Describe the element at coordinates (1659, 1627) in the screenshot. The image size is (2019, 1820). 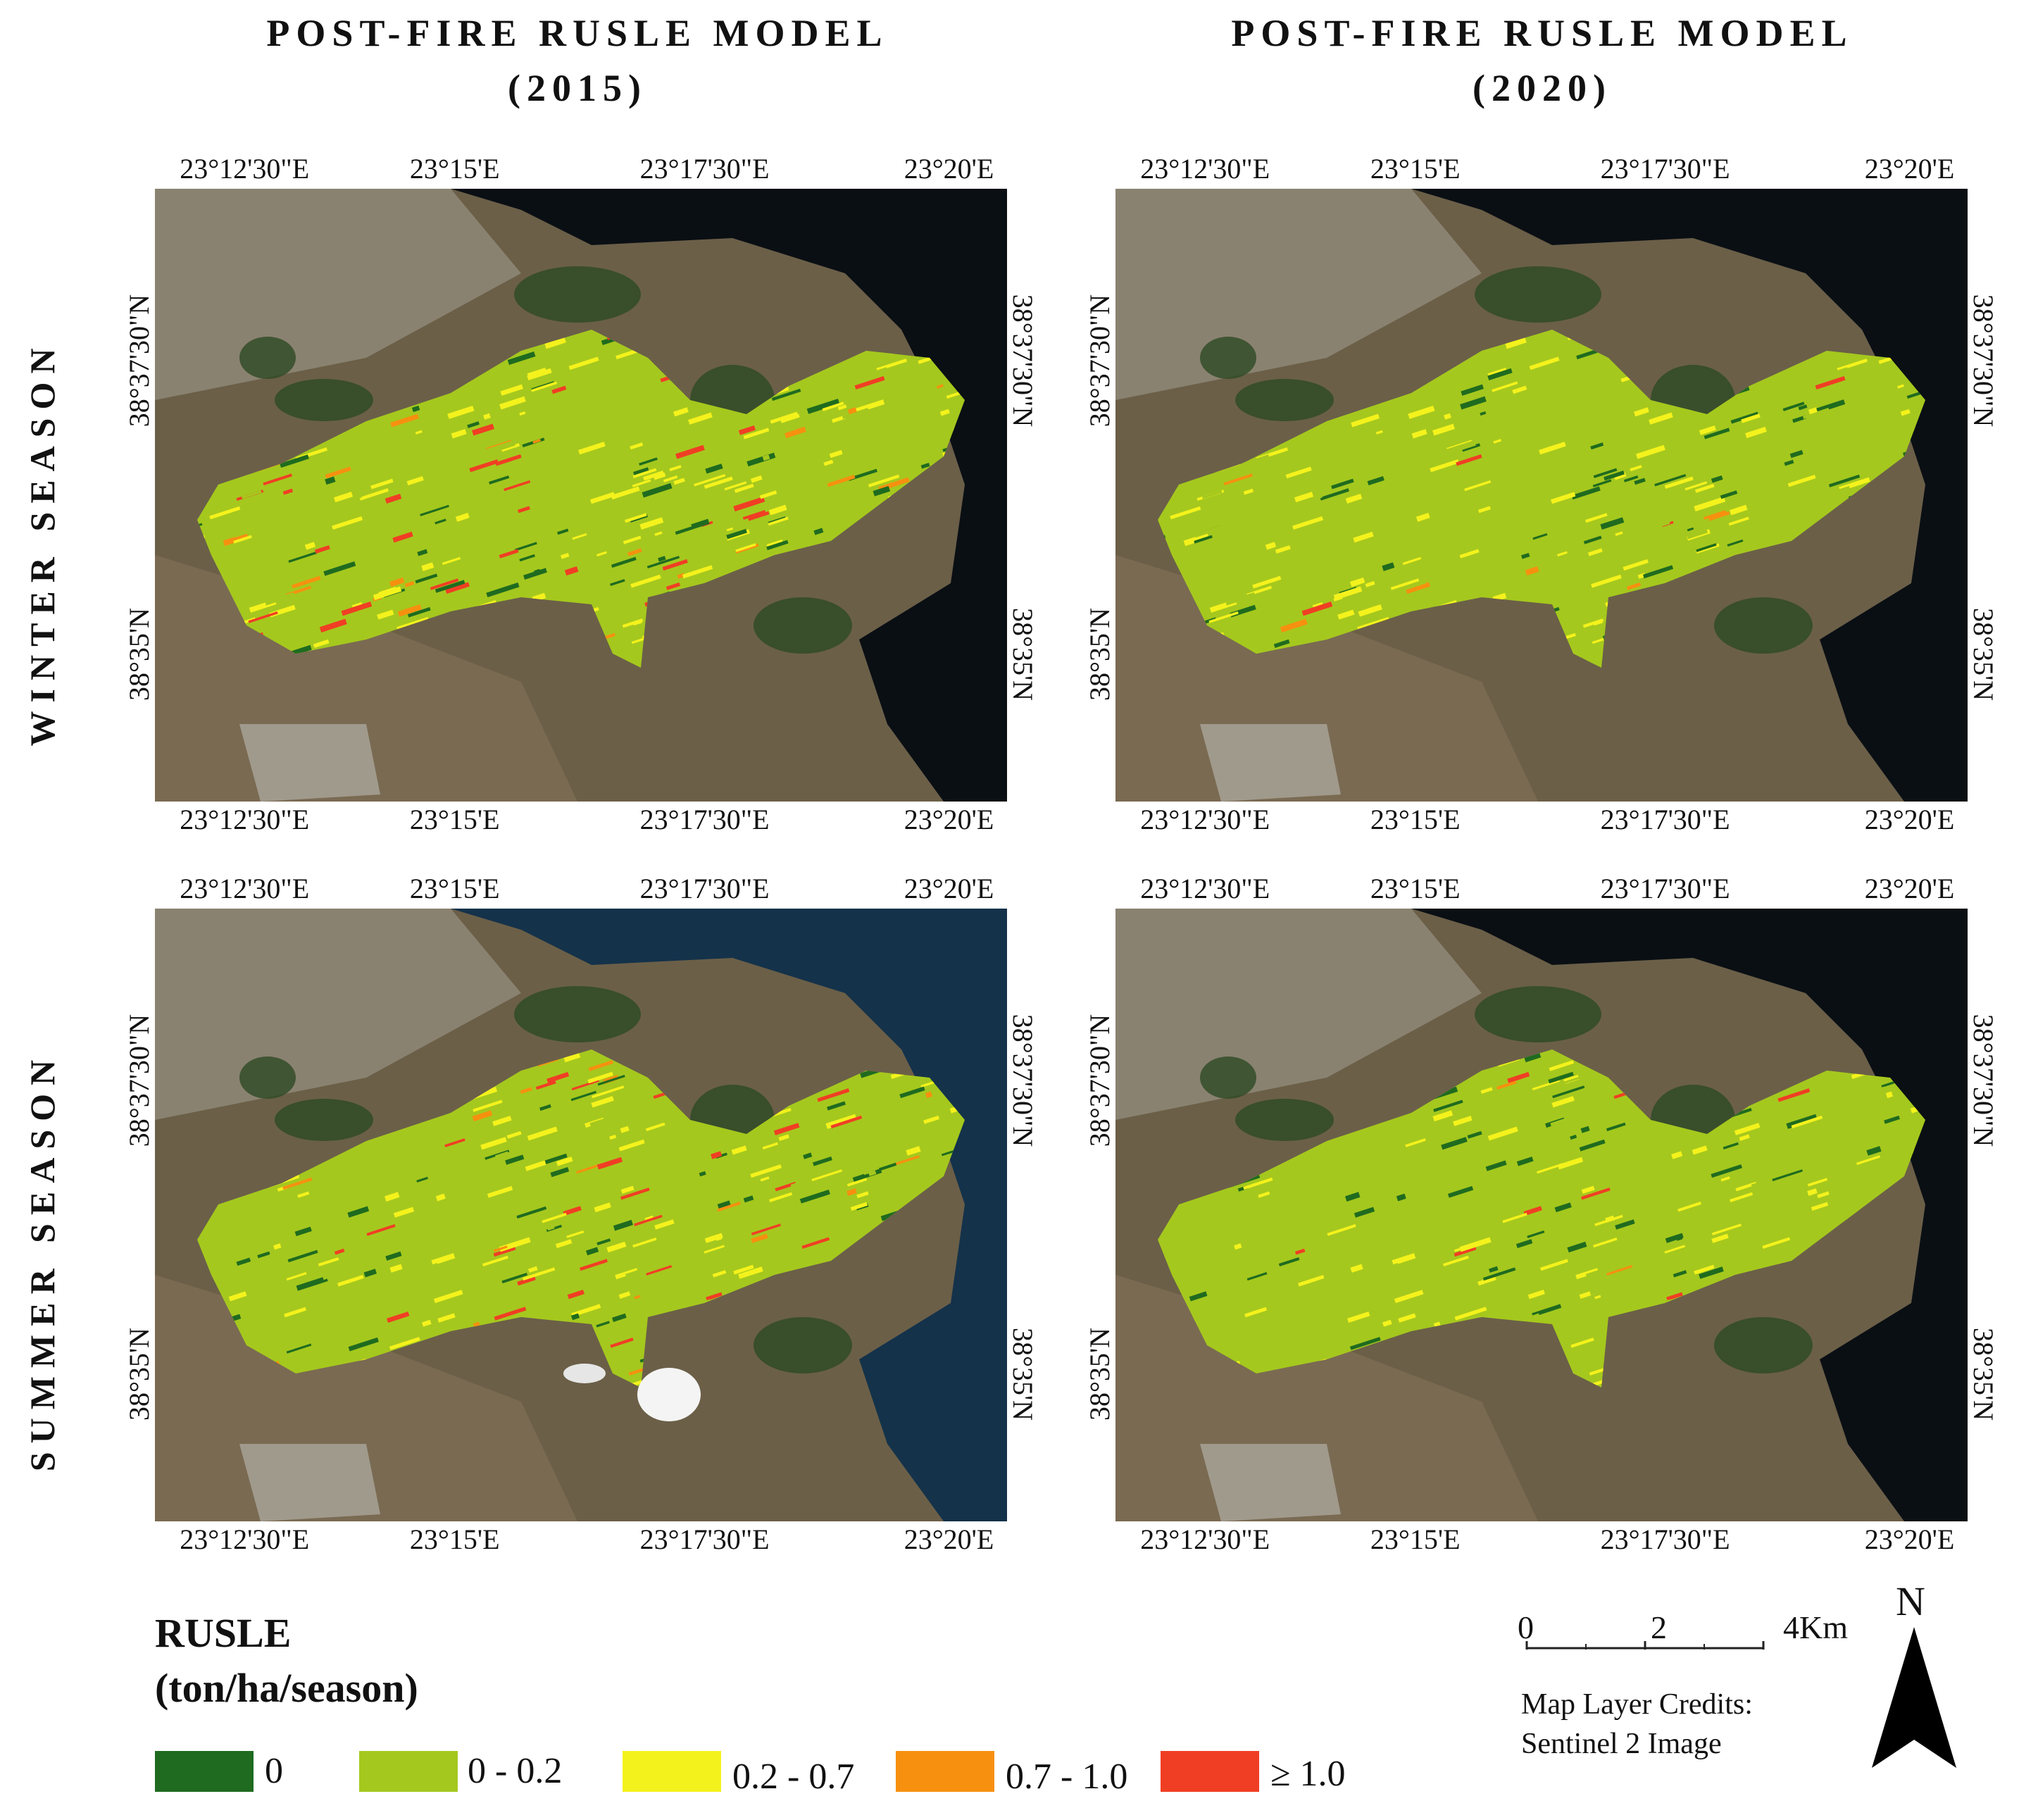
I see `scale-label-2: 2` at that location.